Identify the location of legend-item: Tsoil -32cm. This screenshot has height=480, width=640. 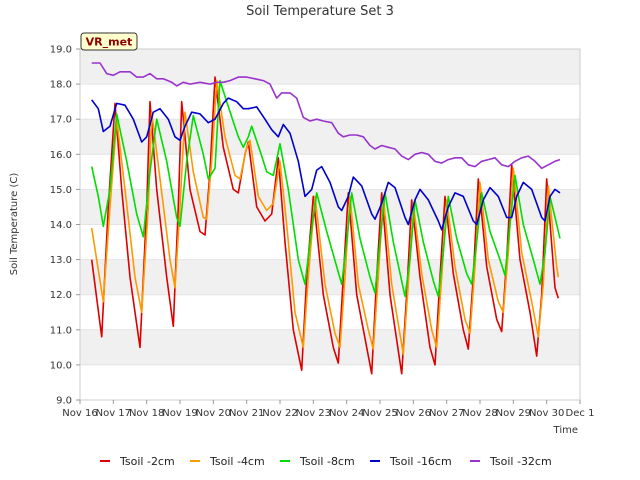
(511, 461).